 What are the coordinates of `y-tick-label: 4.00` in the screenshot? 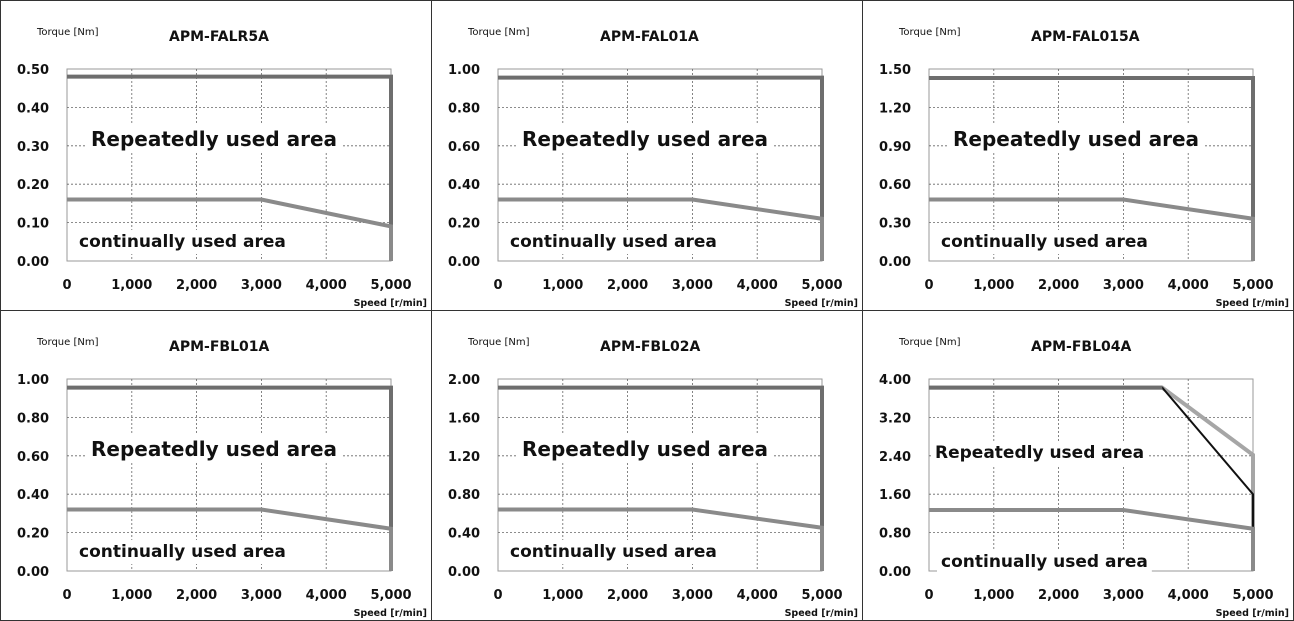 It's located at (895, 380).